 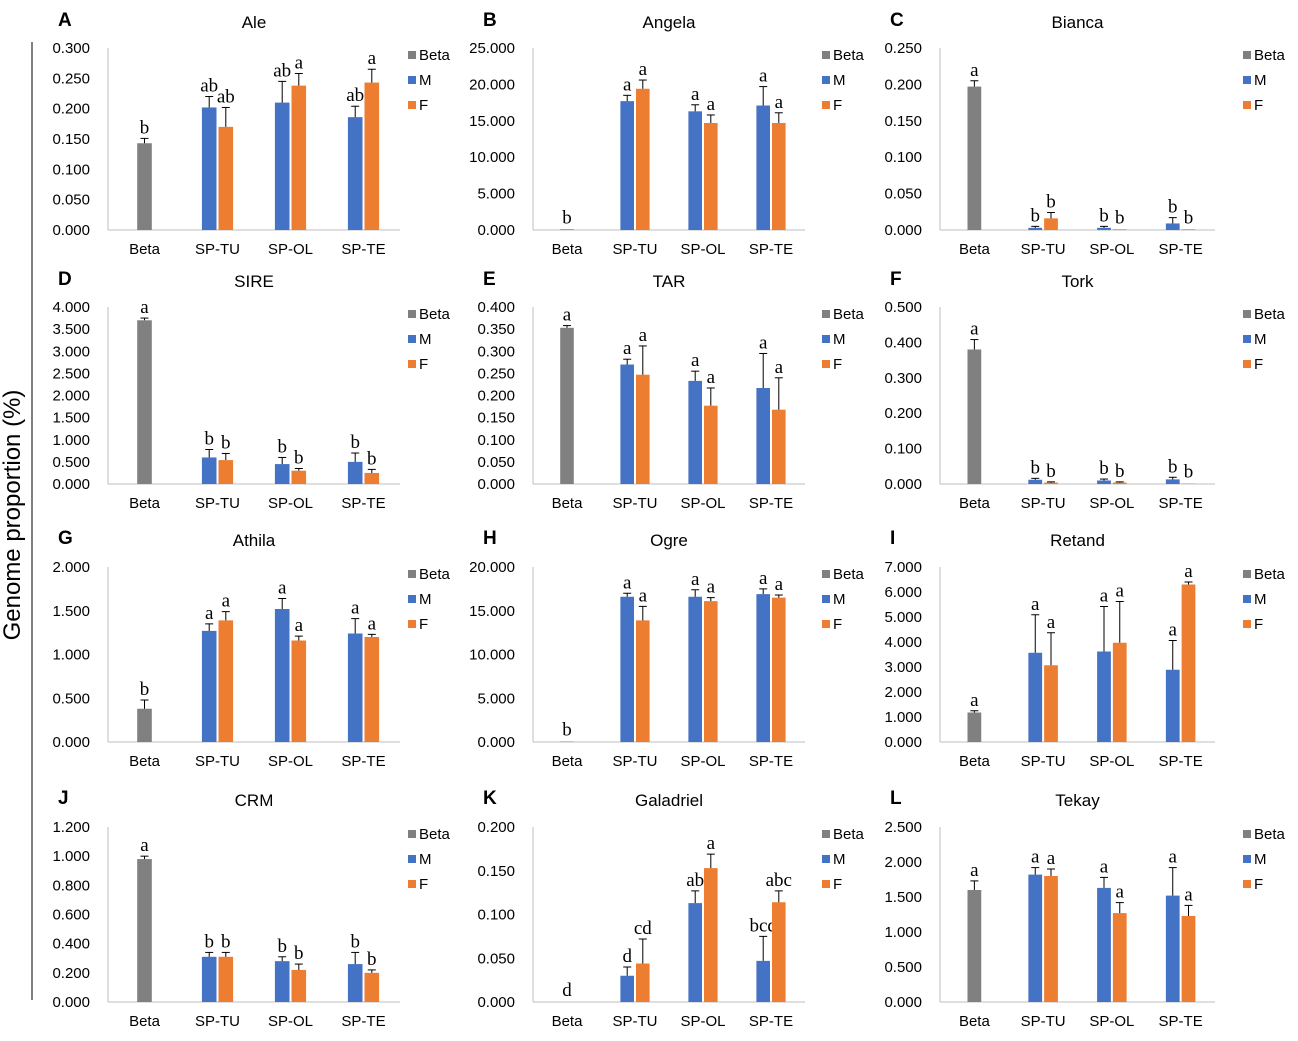 I want to click on y-axis-title: Genome proportion (%), so click(x=13, y=515).